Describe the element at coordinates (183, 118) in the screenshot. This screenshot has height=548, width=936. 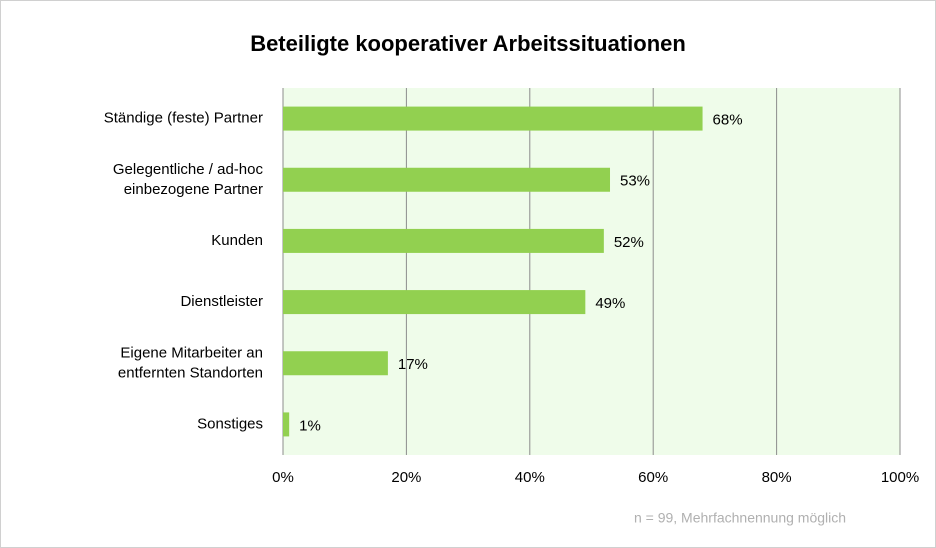
I see `y-tick-label: Ständige (feste) Partner` at that location.